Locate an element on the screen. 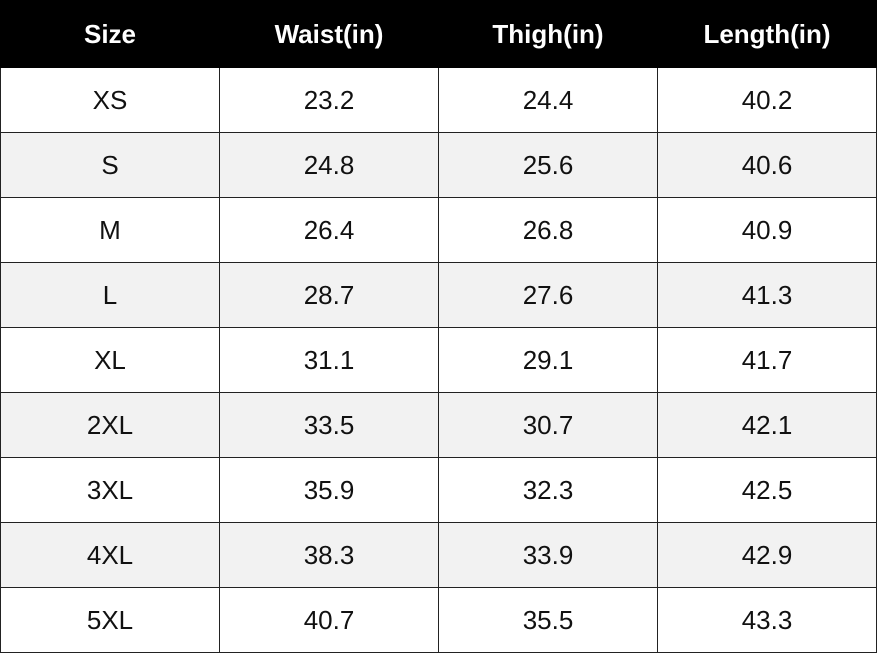  table-cell: 40.7 is located at coordinates (329, 620).